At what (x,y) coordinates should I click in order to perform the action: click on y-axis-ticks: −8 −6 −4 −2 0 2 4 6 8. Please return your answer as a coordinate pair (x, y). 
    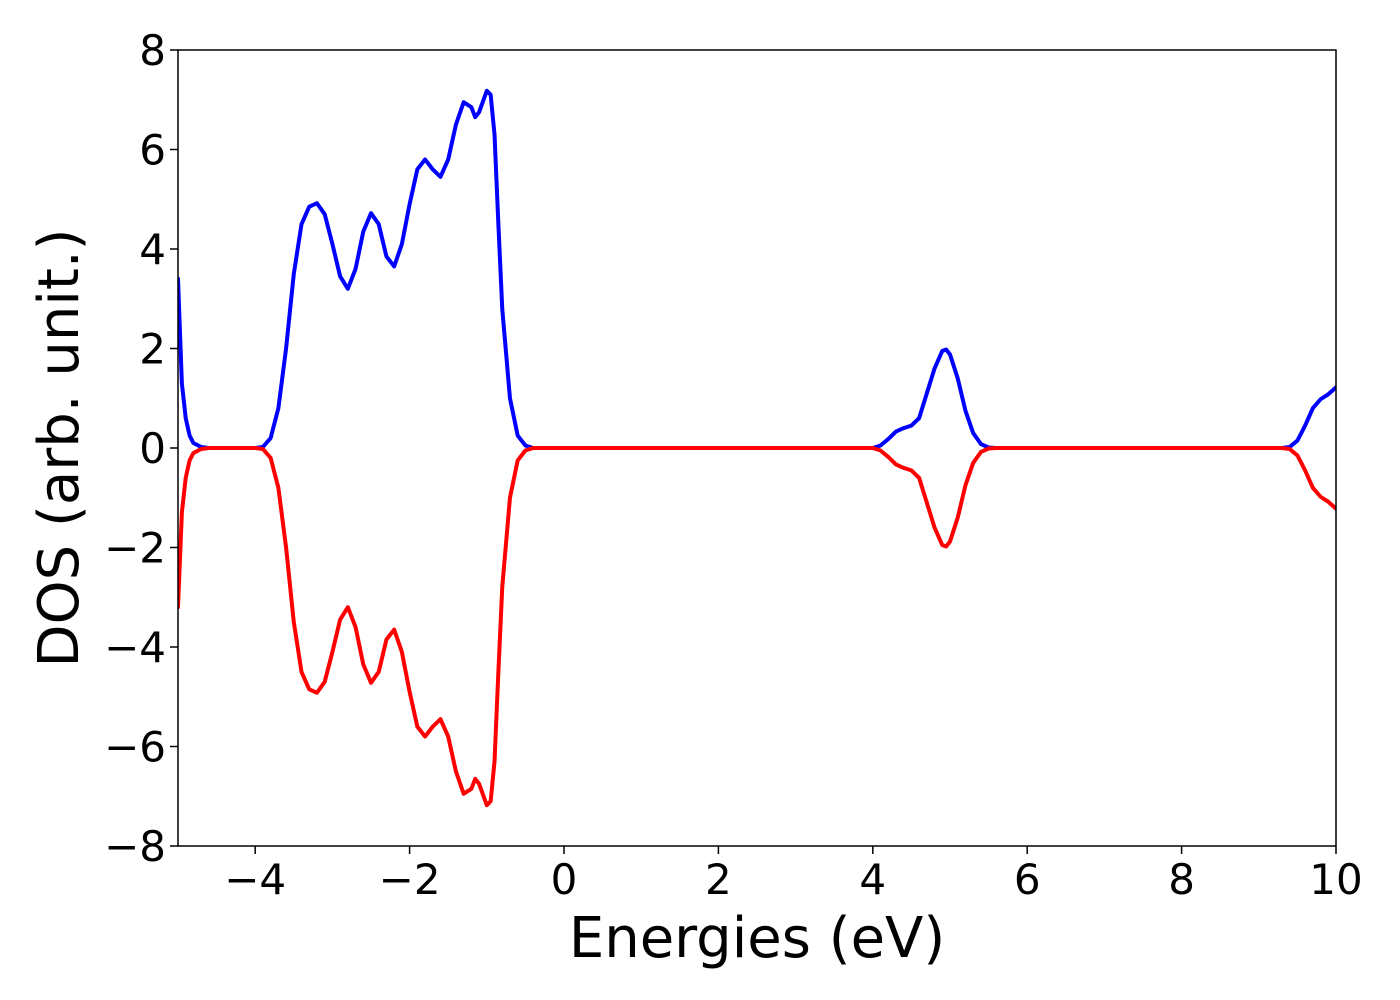
    Looking at the image, I should click on (141, 448).